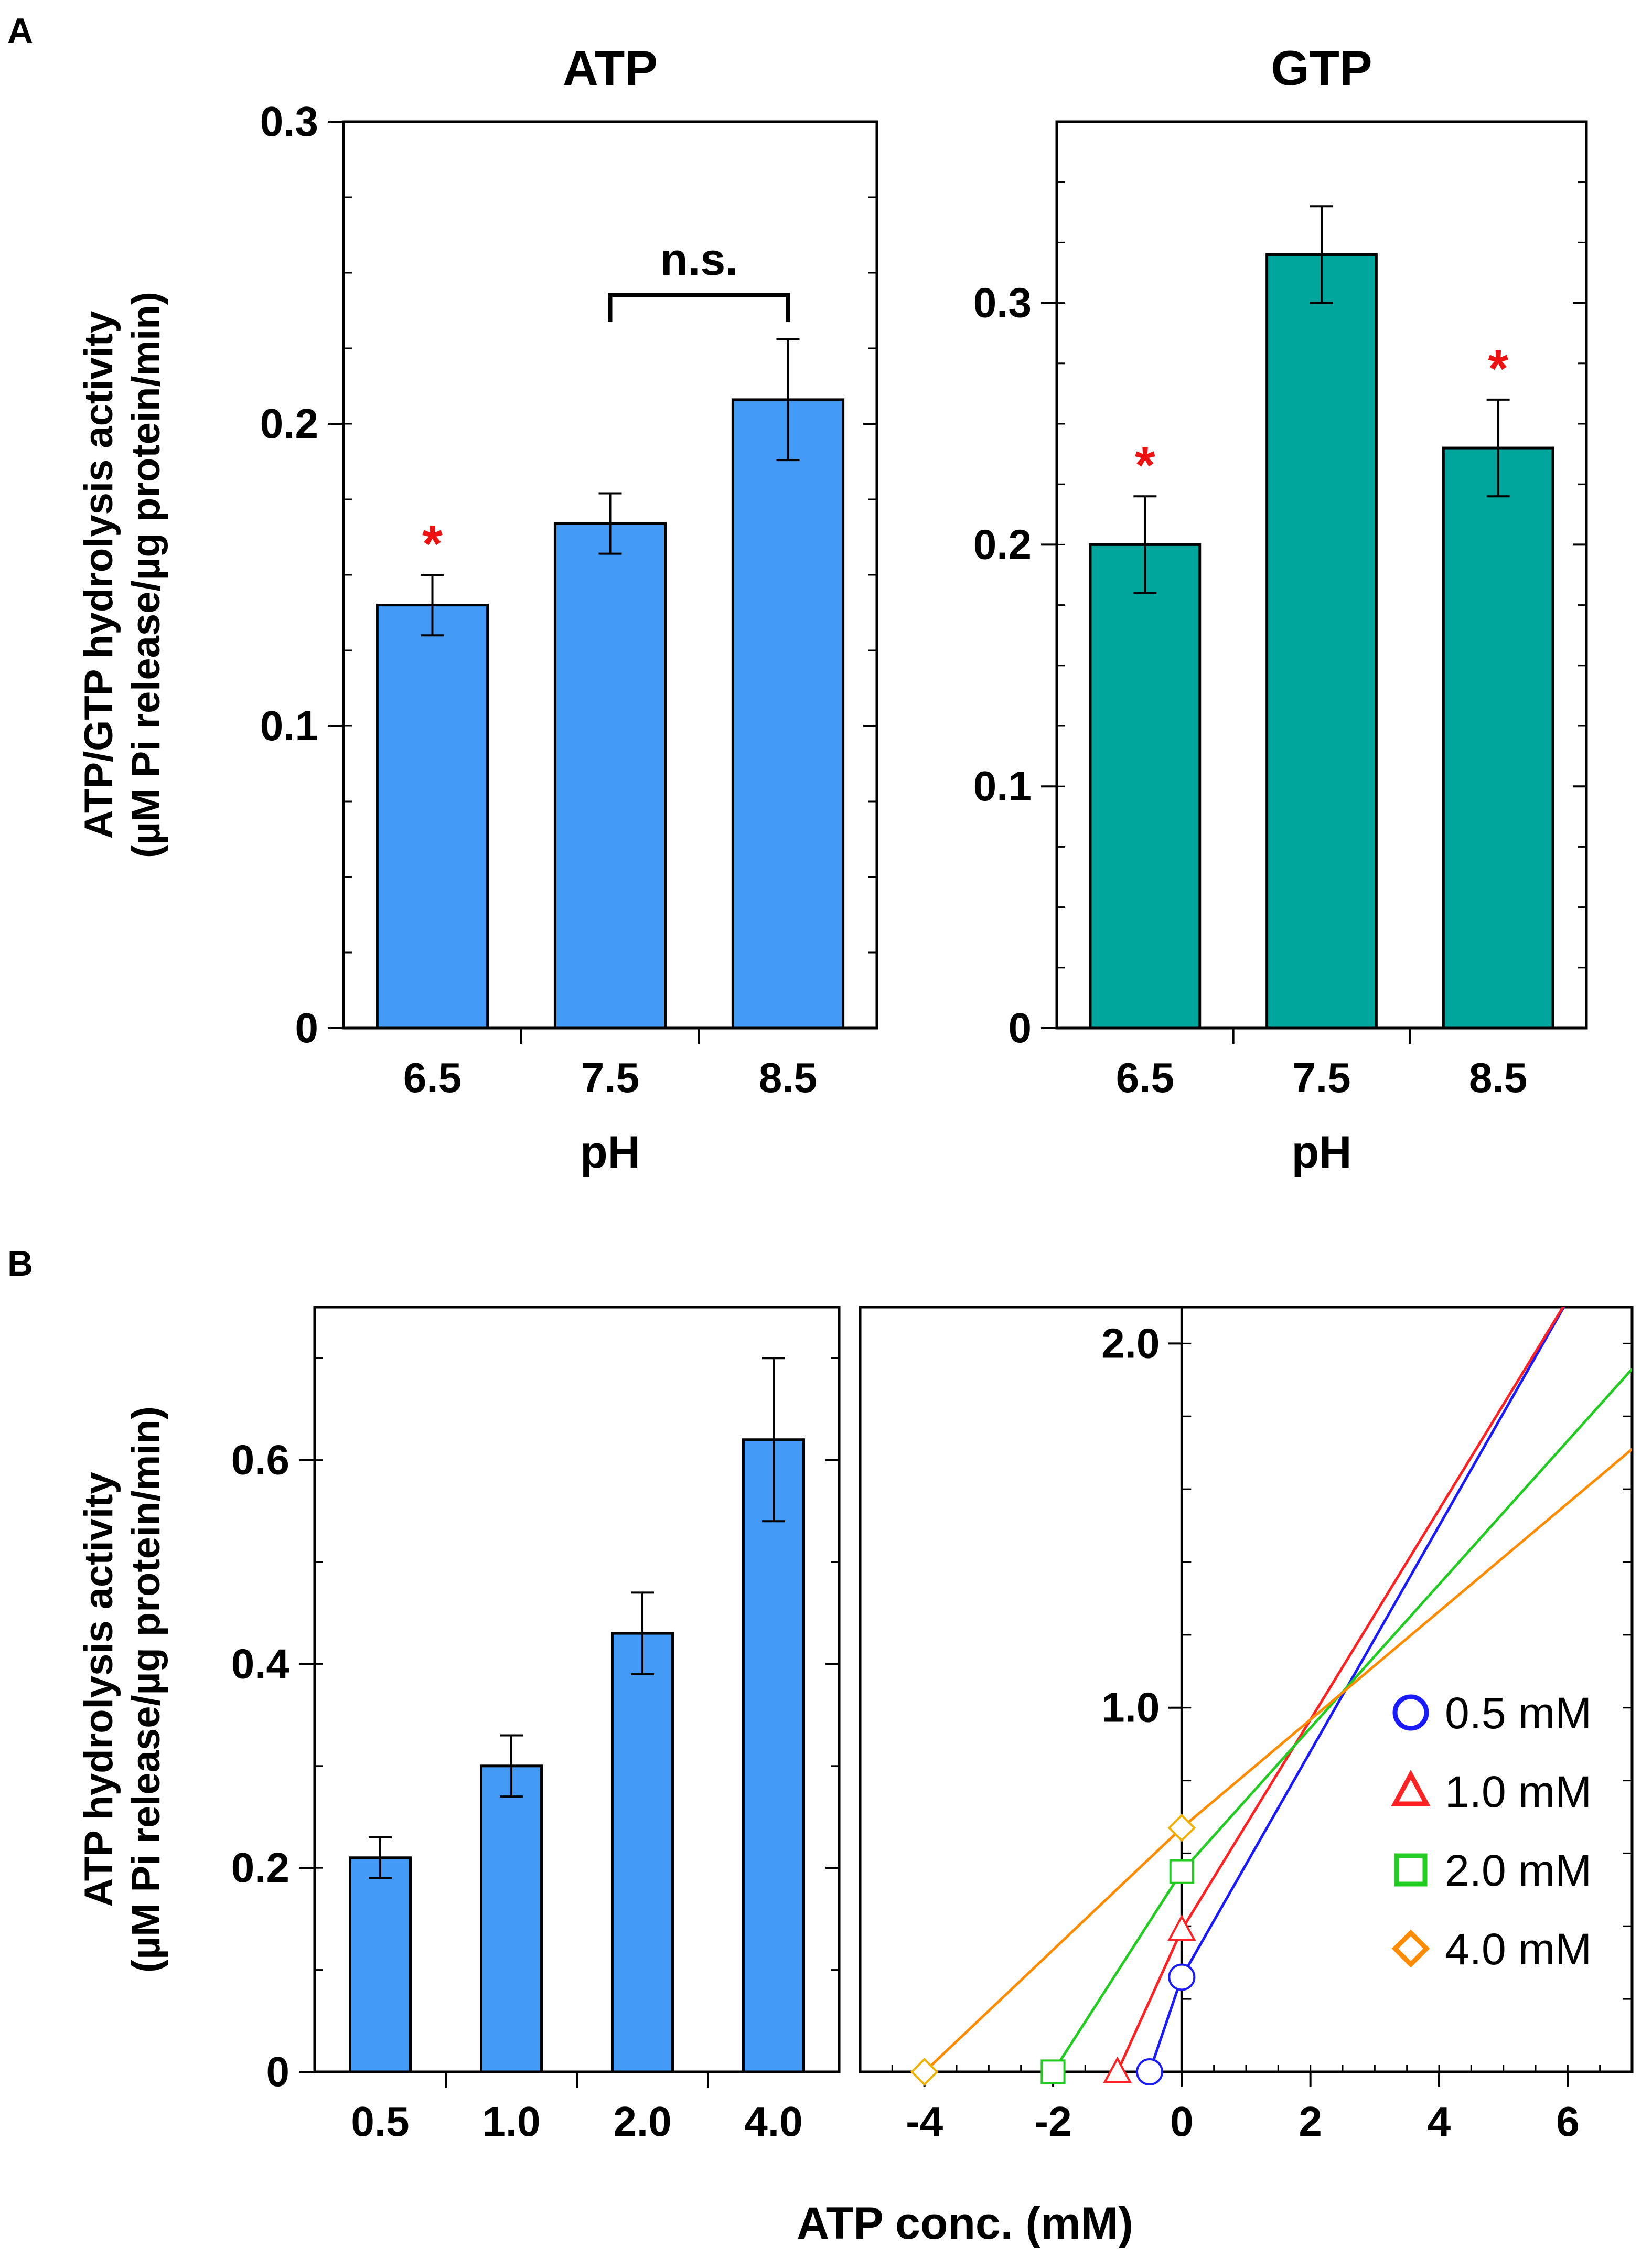 Image resolution: width=1652 pixels, height=2257 pixels. What do you see at coordinates (99, 1689) in the screenshot?
I see `y-axis-label-line1: ATP hydrolysis activity` at bounding box center [99, 1689].